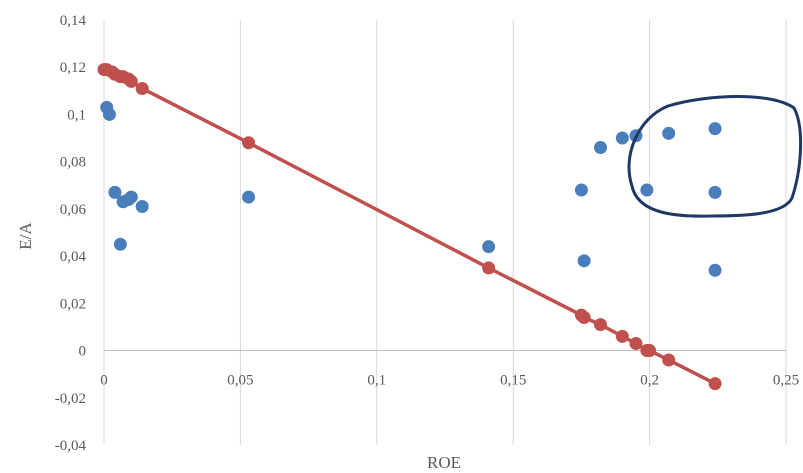  I want to click on x-tick-label: 0, so click(104, 381).